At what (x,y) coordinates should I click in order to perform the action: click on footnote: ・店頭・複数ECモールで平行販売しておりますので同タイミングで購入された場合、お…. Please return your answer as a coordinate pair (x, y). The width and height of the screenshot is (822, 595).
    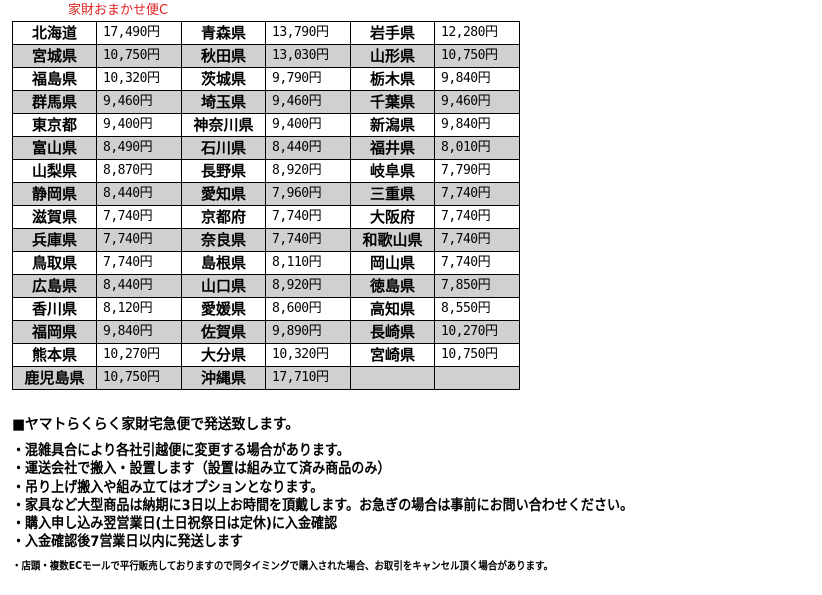
    Looking at the image, I should click on (283, 566).